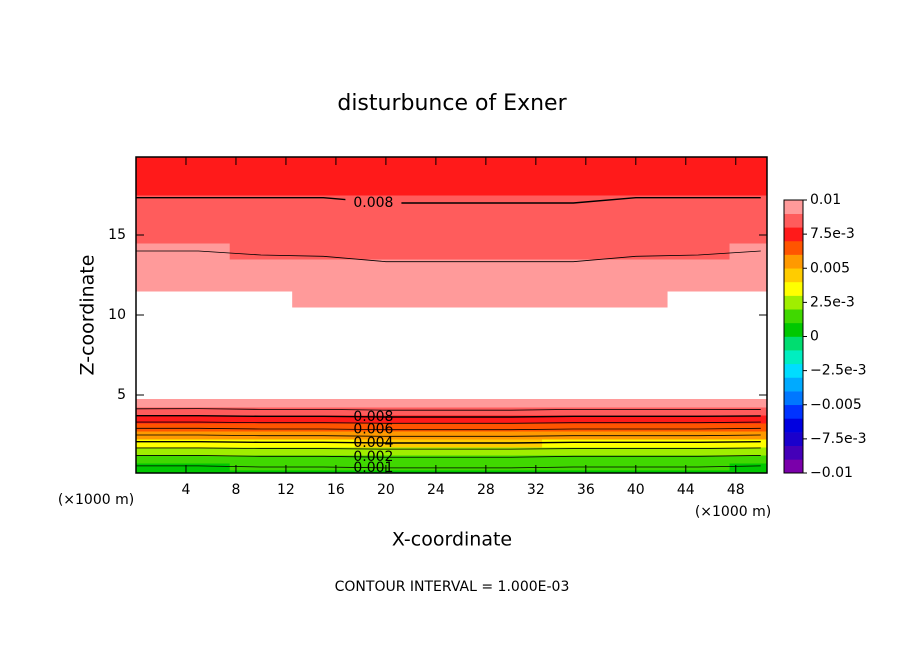  Describe the element at coordinates (452, 587) in the screenshot. I see `footer: CONTOUR INTERVAL = 1.000E-03` at that location.